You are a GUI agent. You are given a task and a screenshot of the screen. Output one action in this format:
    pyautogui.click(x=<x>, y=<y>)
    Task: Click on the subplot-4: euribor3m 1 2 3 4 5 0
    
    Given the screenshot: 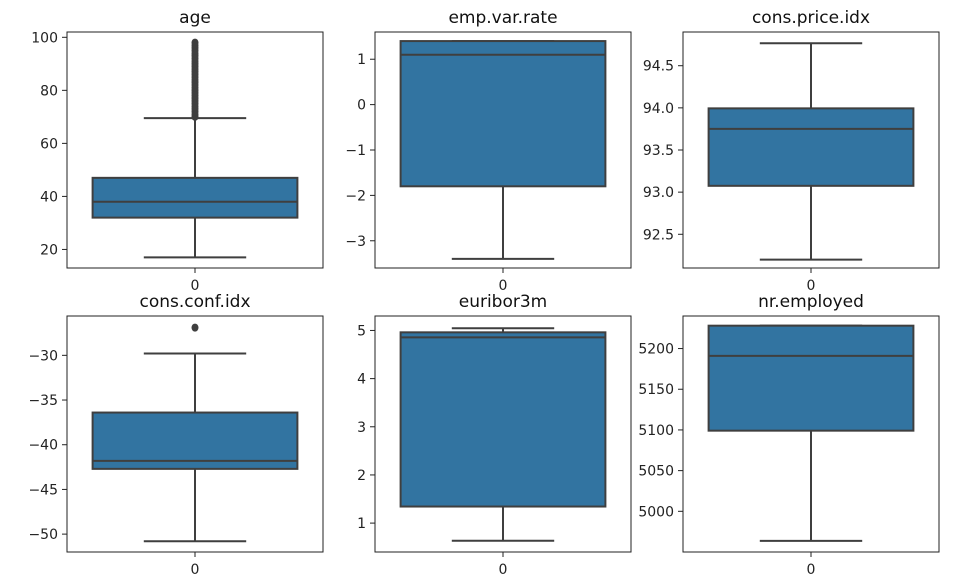 What is the action you would take?
    pyautogui.click(x=494, y=435)
    